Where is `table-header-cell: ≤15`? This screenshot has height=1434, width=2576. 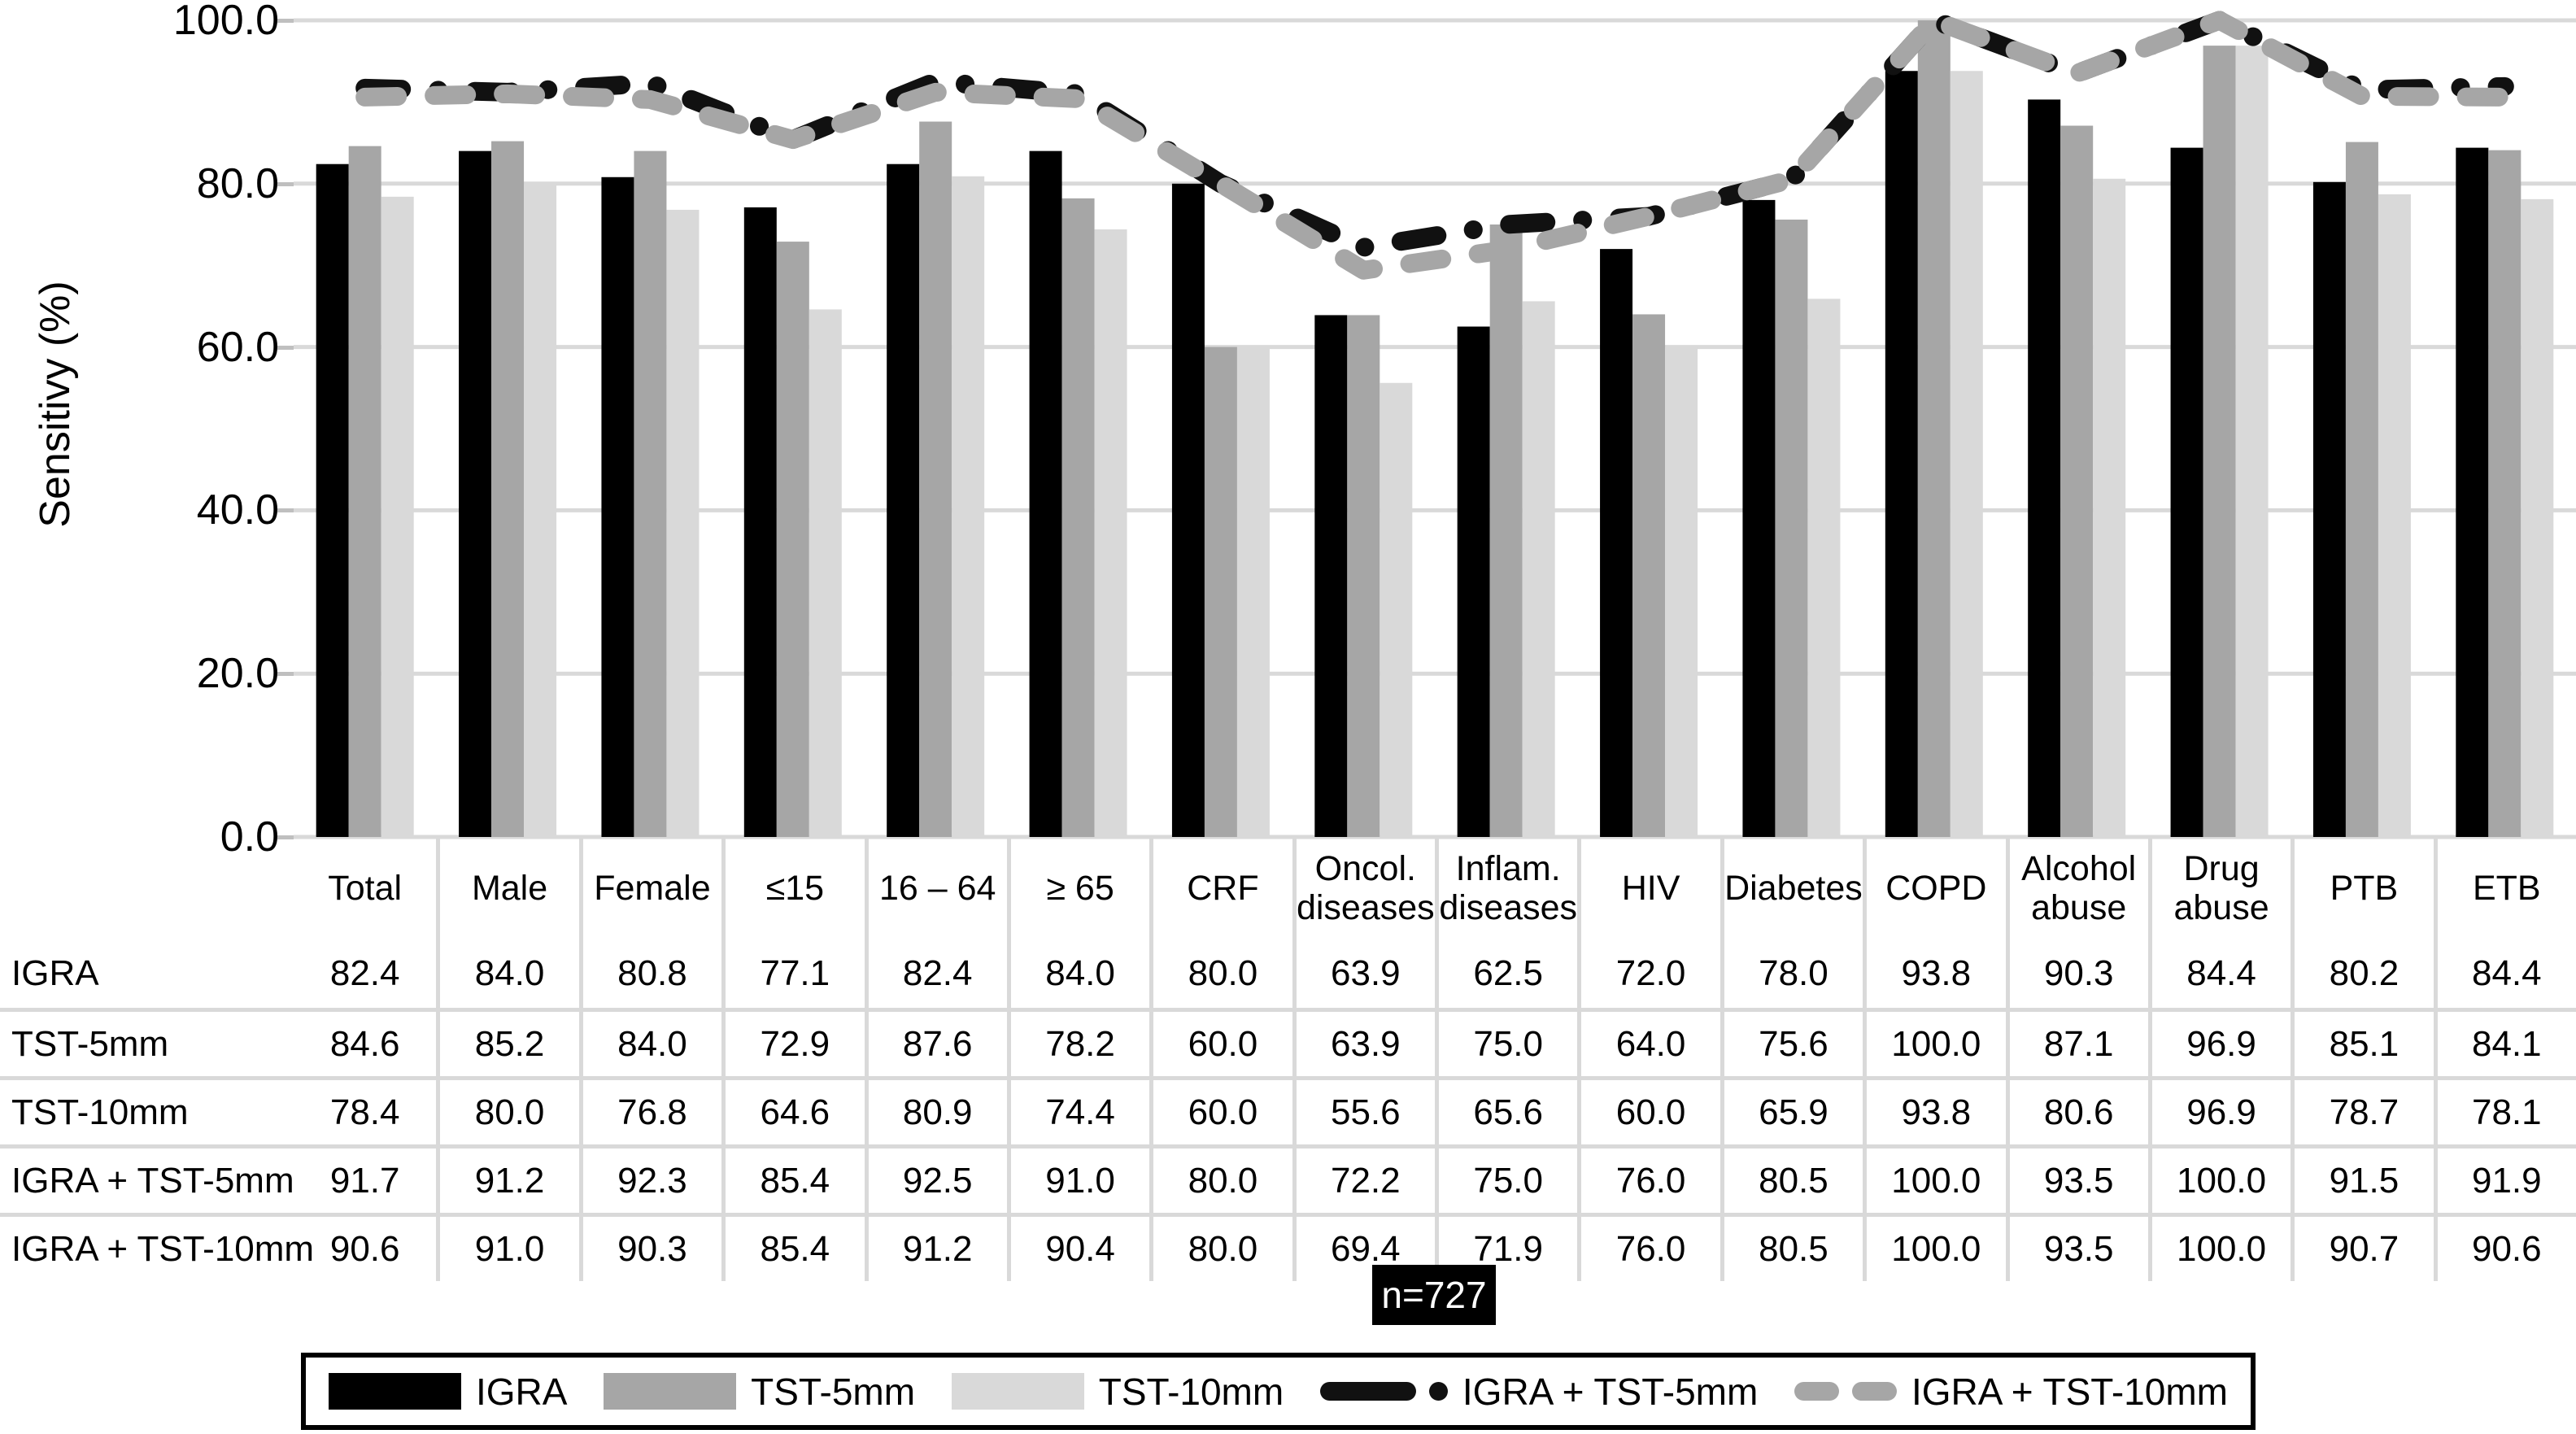 table-header-cell: ≤15 is located at coordinates (792, 888).